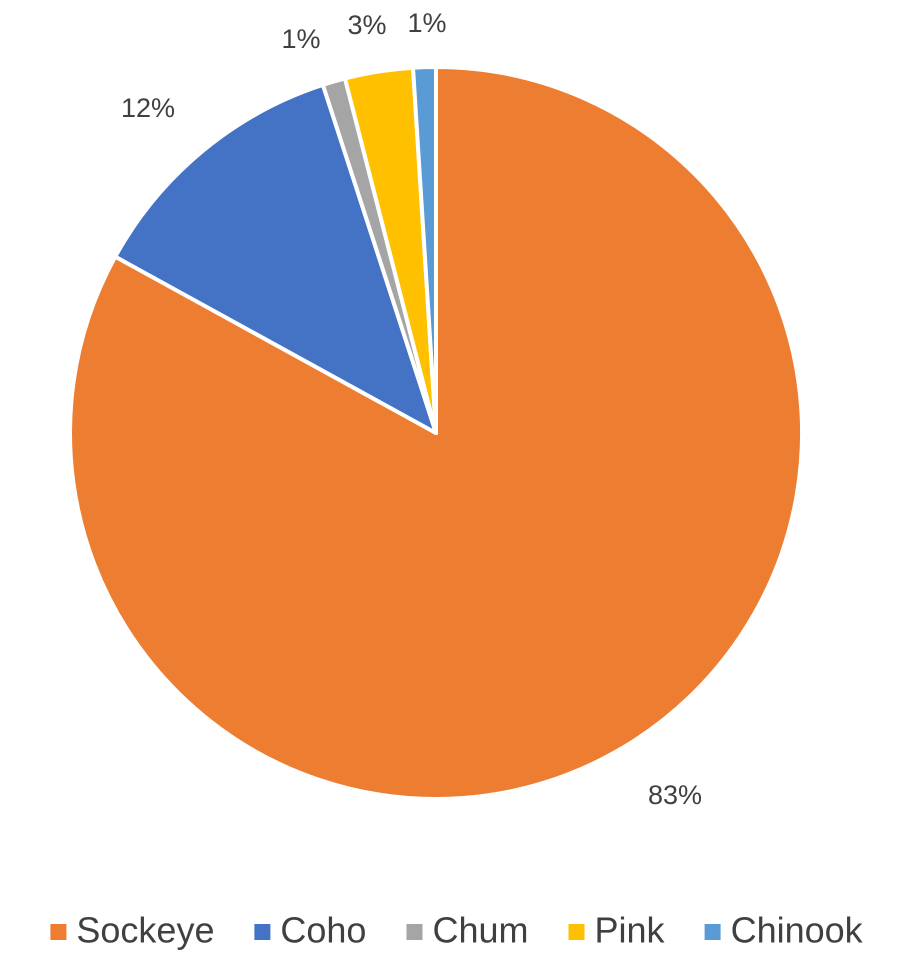 Image resolution: width=913 pixels, height=964 pixels. I want to click on data-label-pink: 3%, so click(366, 25).